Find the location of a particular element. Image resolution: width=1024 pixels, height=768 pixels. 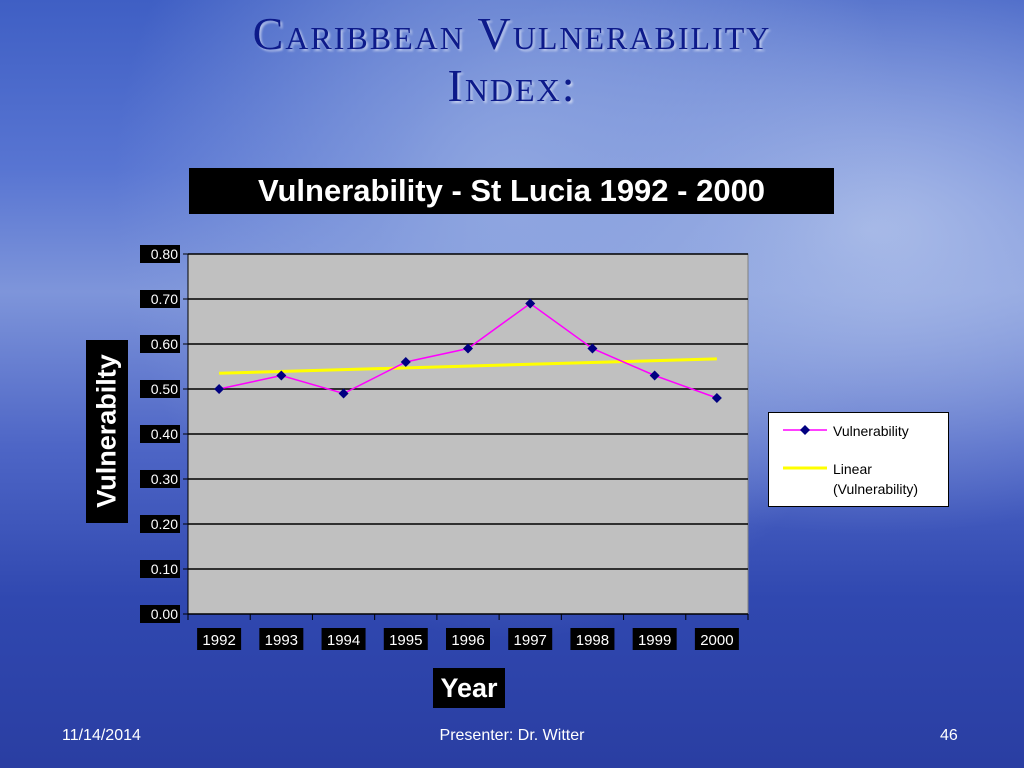

x-tick-label: 1996 is located at coordinates (467, 640).